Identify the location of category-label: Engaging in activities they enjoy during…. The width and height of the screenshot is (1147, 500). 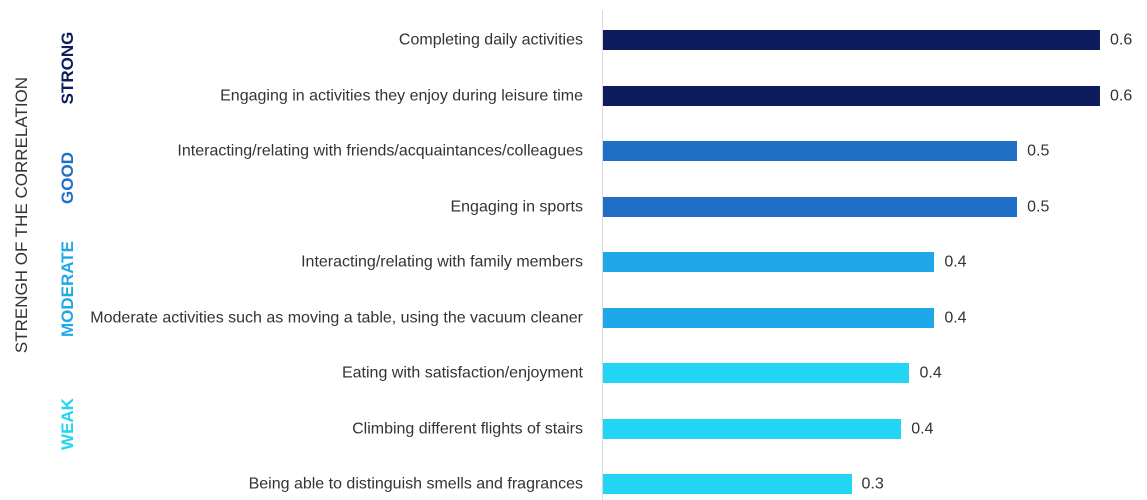
(401, 95).